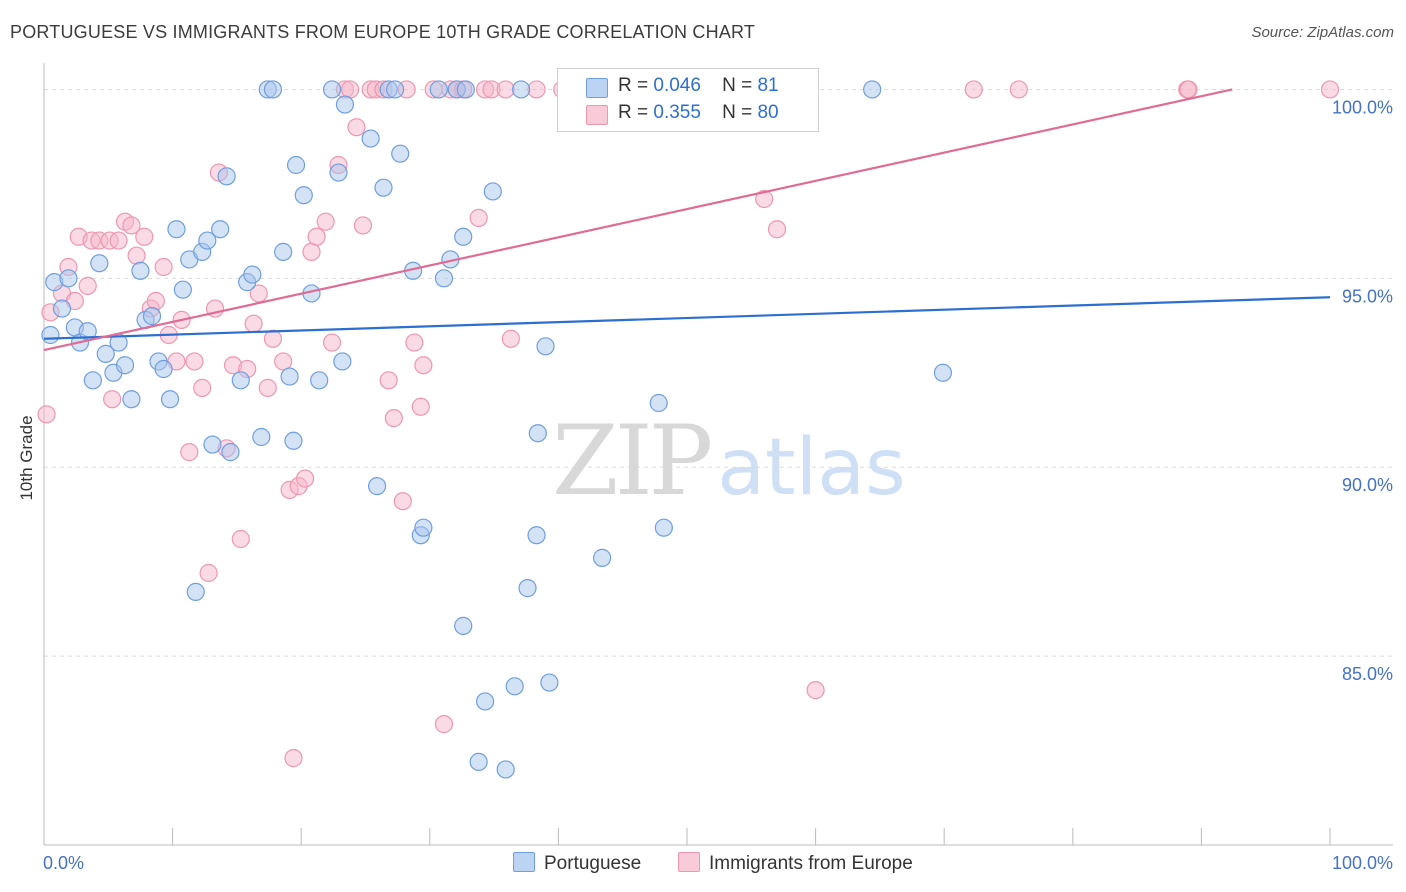  Describe the element at coordinates (768, 85) in the screenshot. I see `legend-n-value-portuguese: 81` at that location.